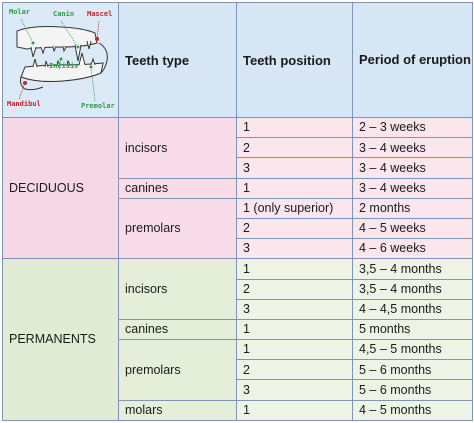 Image resolution: width=474 pixels, height=423 pixels. I want to click on table-row: 2 5 – 6 months, so click(238, 370).